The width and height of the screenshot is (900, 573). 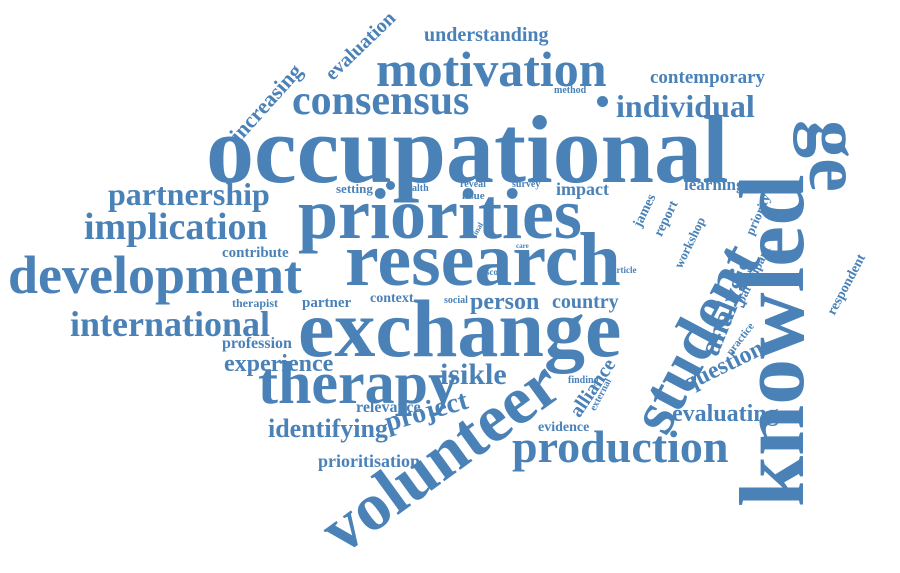 I want to click on word-respondent: respondent, so click(x=847, y=284).